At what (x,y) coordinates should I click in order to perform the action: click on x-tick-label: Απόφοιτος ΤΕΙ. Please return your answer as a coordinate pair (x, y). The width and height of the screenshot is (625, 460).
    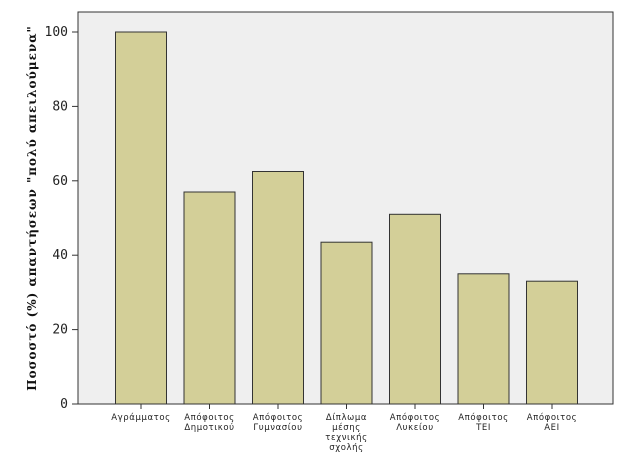
    Looking at the image, I should click on (483, 422).